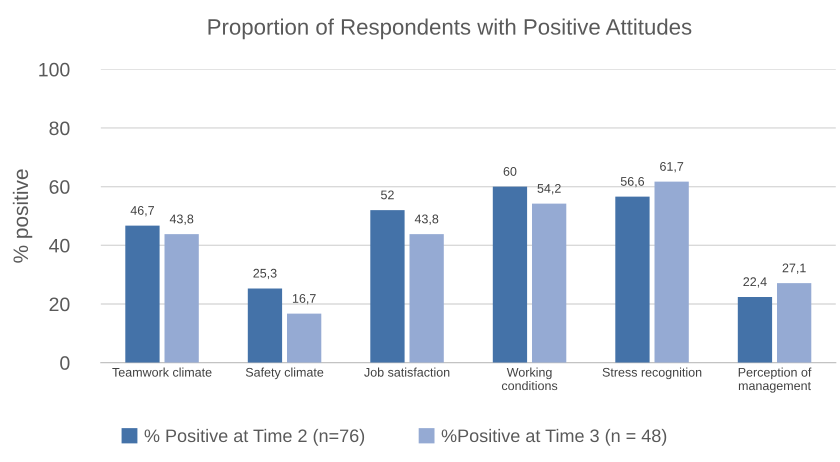  Describe the element at coordinates (254, 437) in the screenshot. I see `legend-label: % Positive at Time 2 (n=76)` at that location.